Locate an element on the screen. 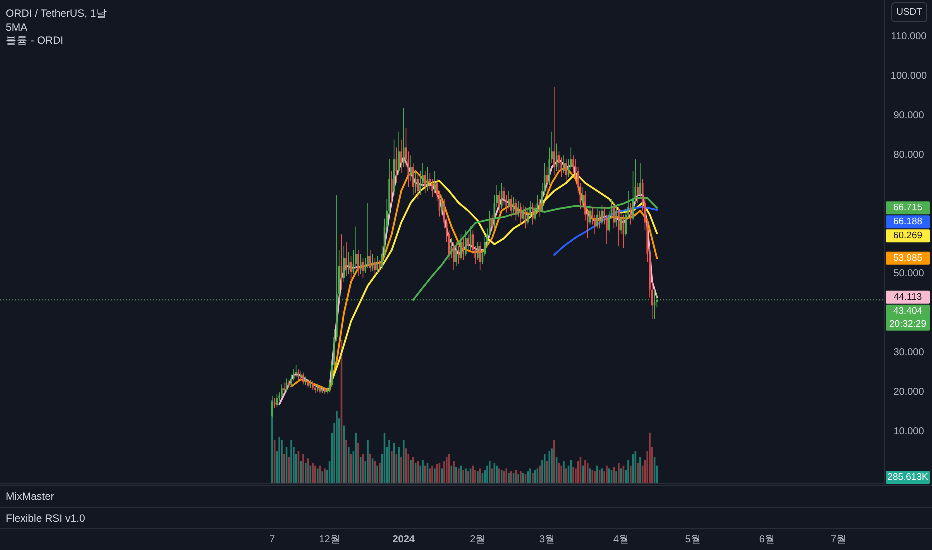 This screenshot has height=550, width=932. y-tick-label: 30.000 is located at coordinates (909, 353).